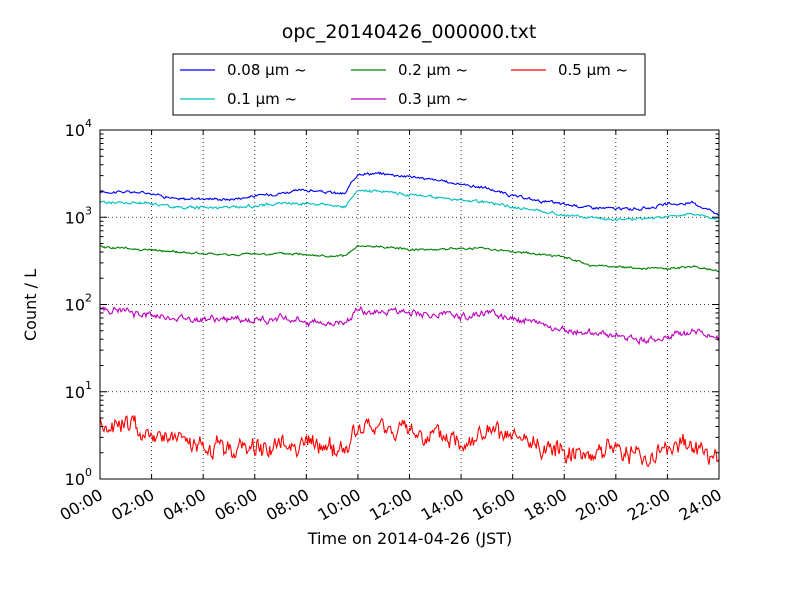 The width and height of the screenshot is (800, 600). Describe the element at coordinates (78, 303) in the screenshot. I see `y-tick-label: 10²` at that location.